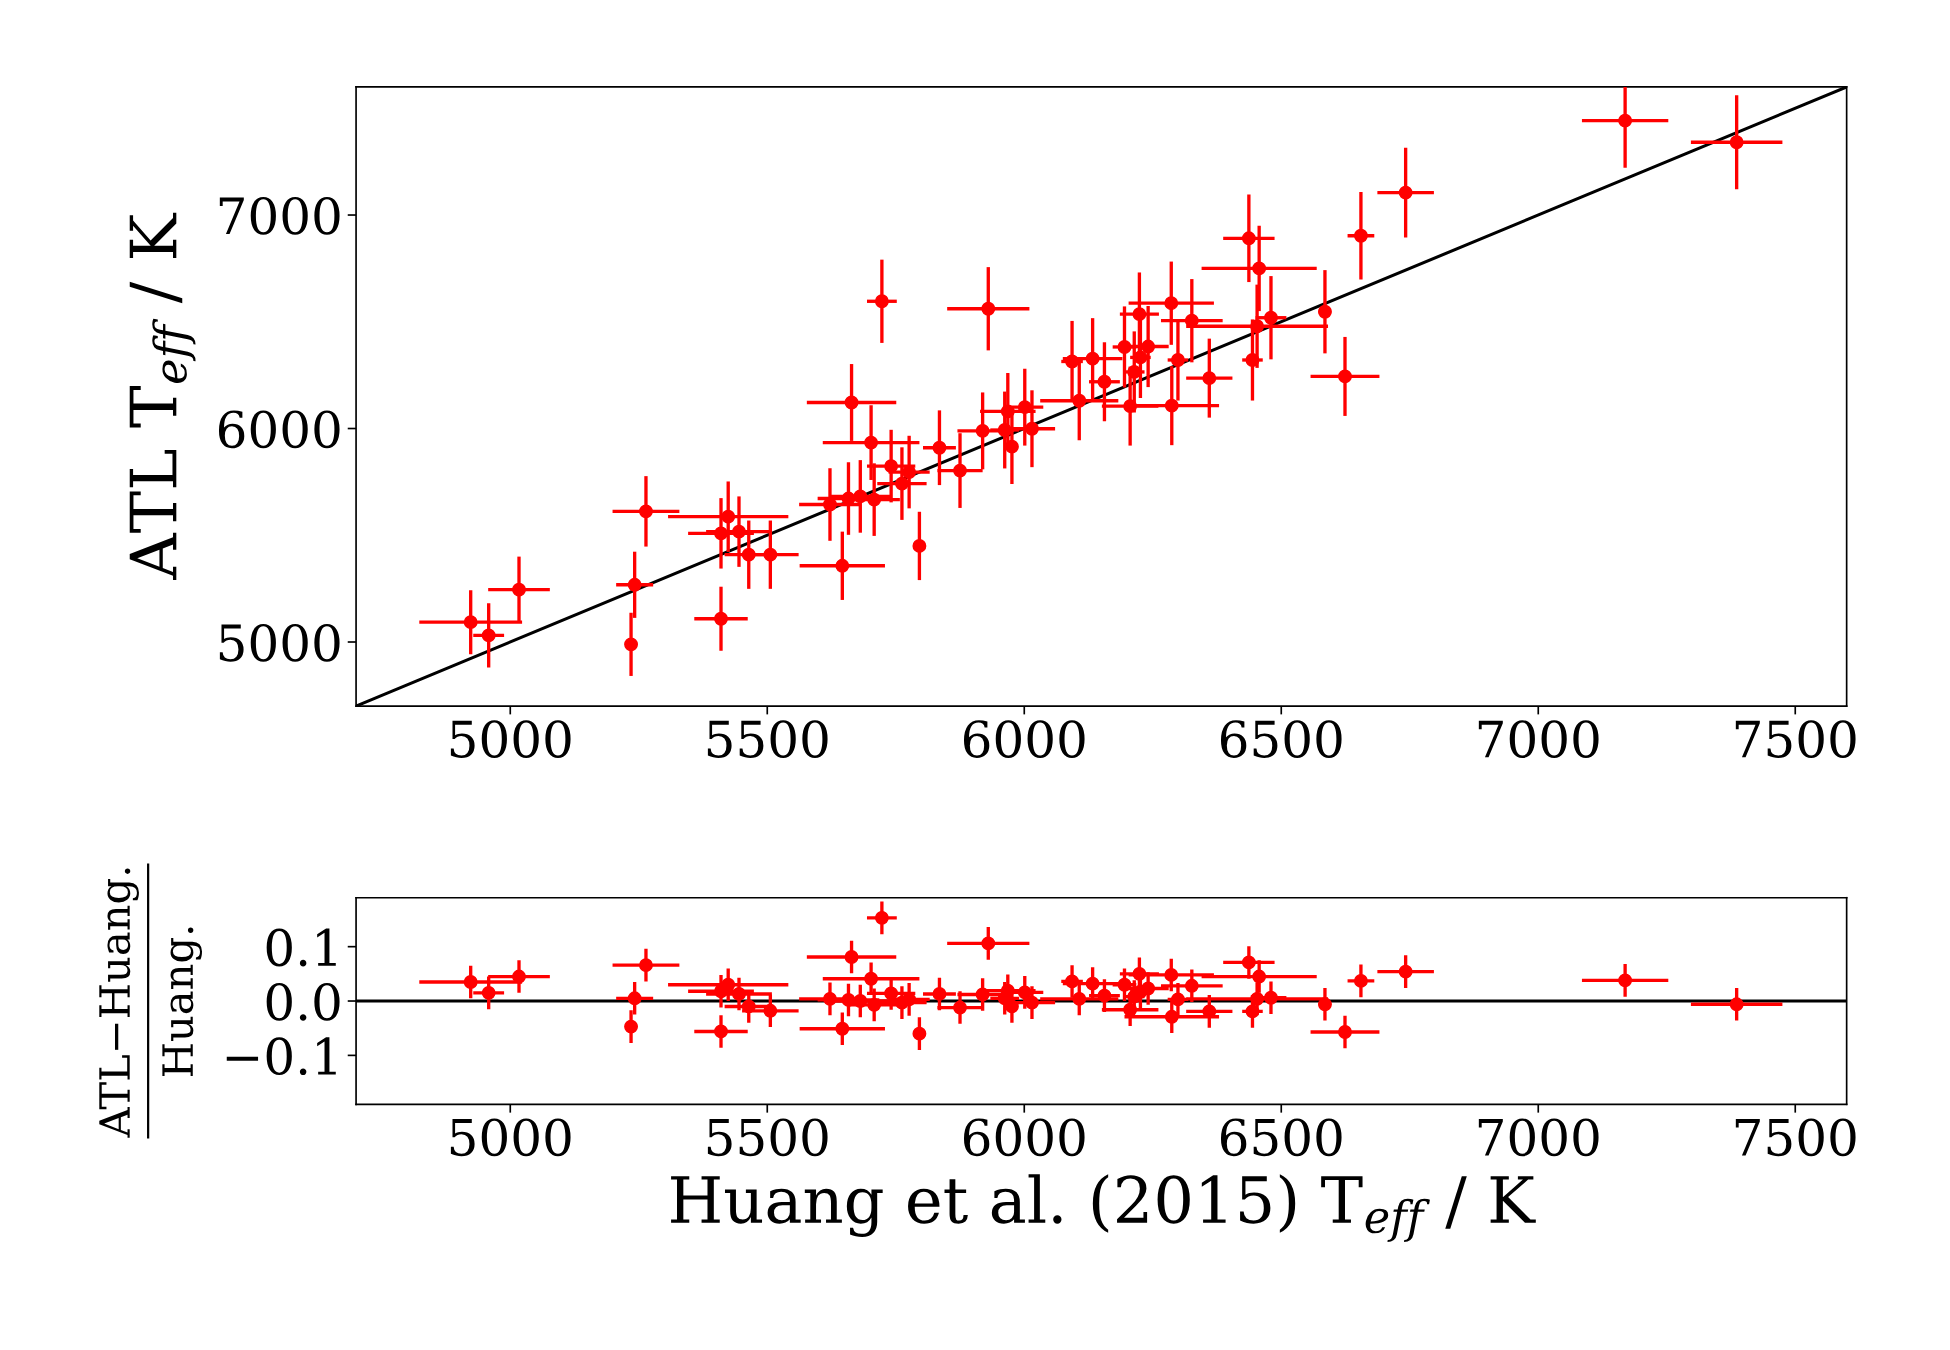 This screenshot has width=1950, height=1350. What do you see at coordinates (151, 1003) in the screenshot?
I see `y-axis-title: ATL−Huang. Huang.` at bounding box center [151, 1003].